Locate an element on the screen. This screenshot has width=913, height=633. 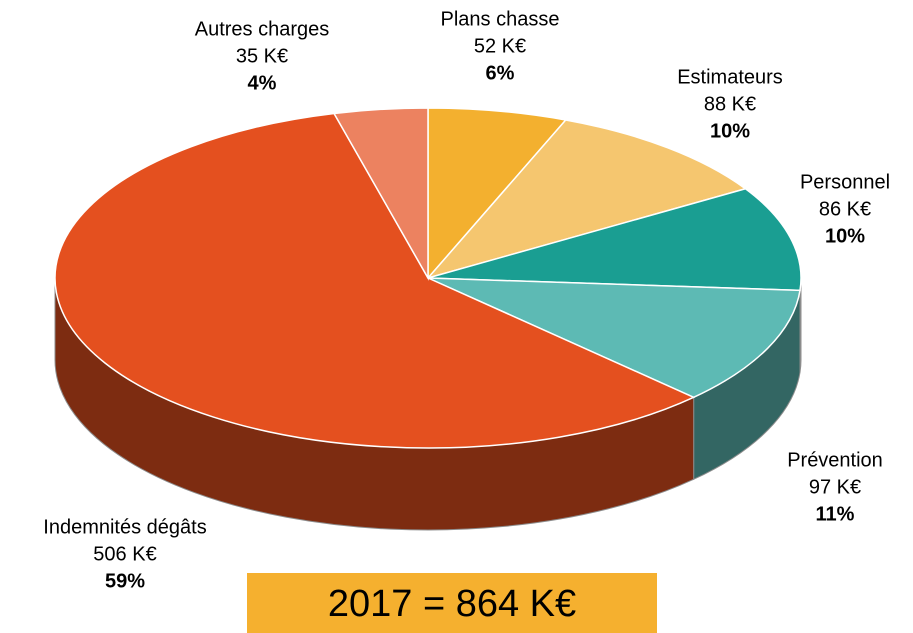
percent-label: 11% is located at coordinates (835, 514).